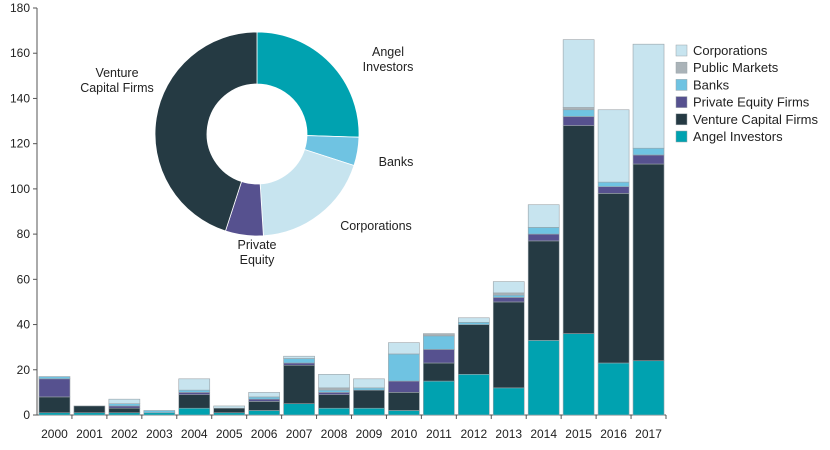  I want to click on bar-venture-capital-firms-2014, so click(543, 290).